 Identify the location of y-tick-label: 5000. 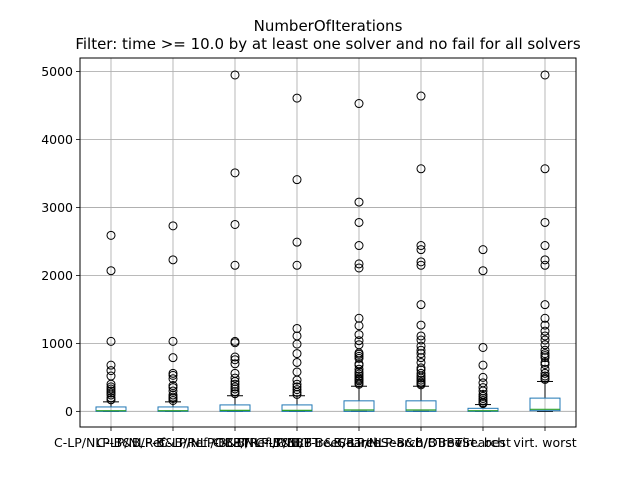
(57, 71).